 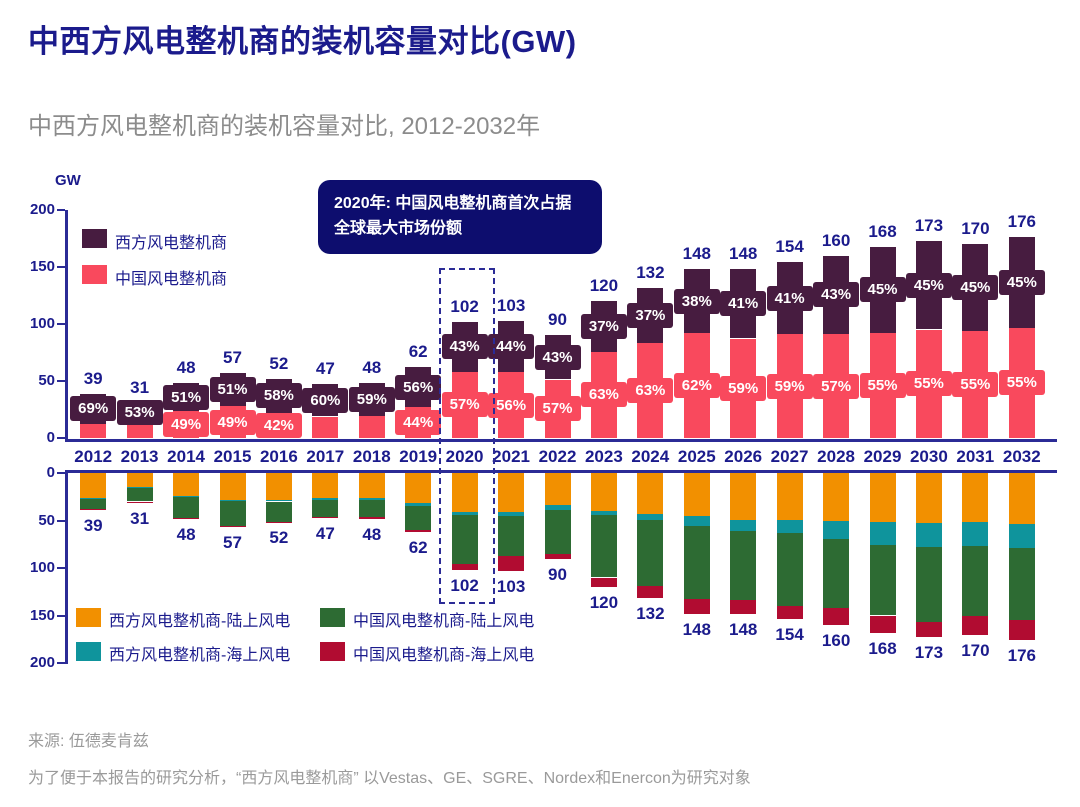 I want to click on bottom-axis-tick-label-200: 200, so click(x=42, y=662).